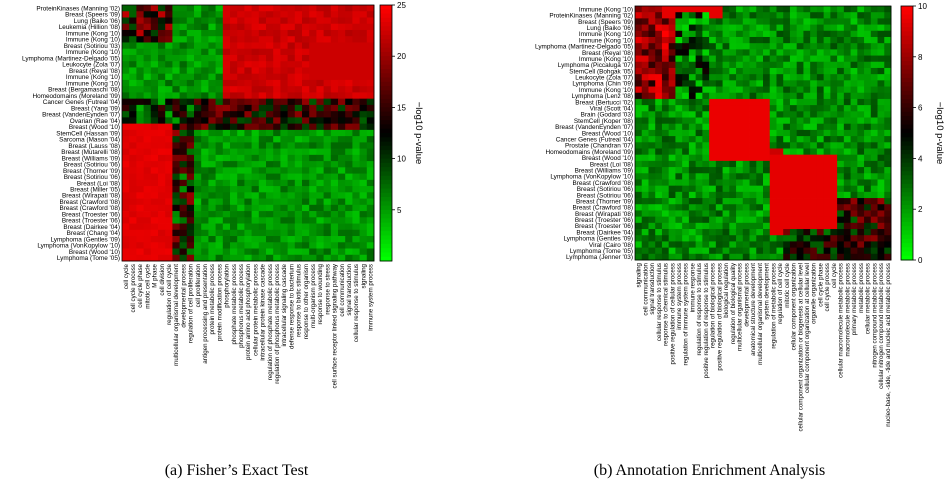  I want to click on column-label: immune system process, so click(371, 297).